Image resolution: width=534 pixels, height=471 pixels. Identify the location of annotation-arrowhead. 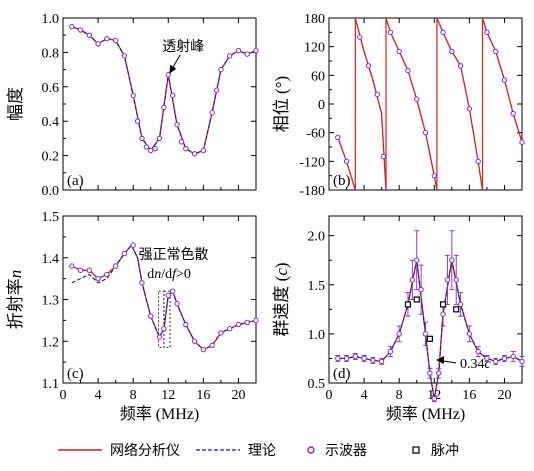
(173, 69).